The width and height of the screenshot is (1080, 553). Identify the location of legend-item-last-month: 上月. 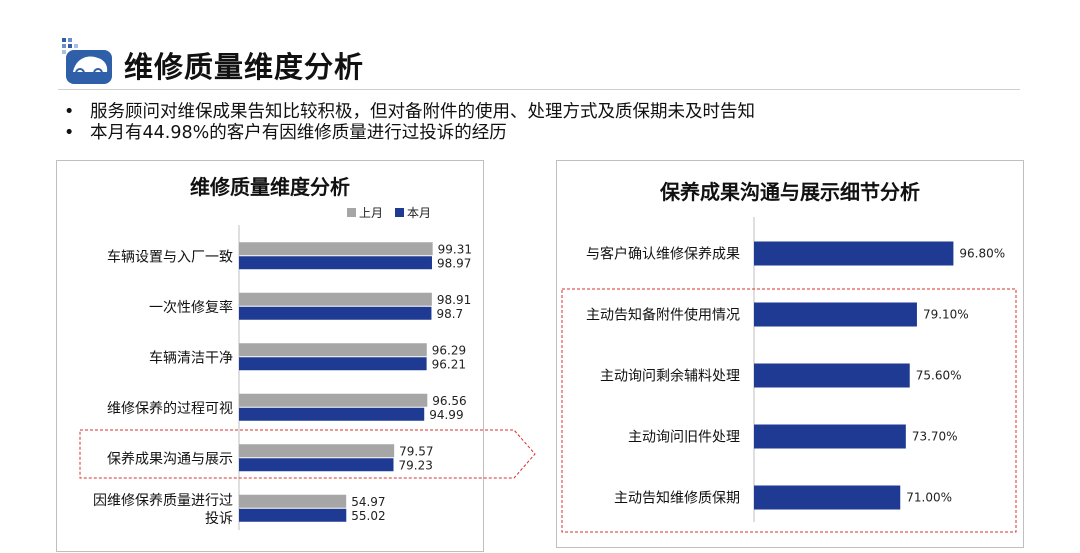
(365, 212).